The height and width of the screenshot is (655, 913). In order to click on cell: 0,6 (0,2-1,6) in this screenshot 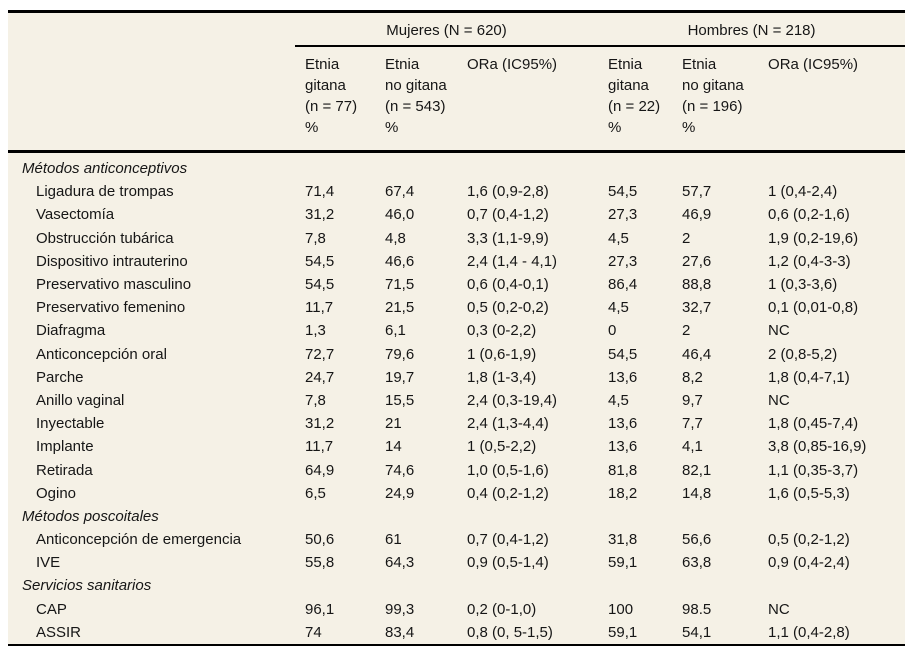, I will do `click(809, 215)`.